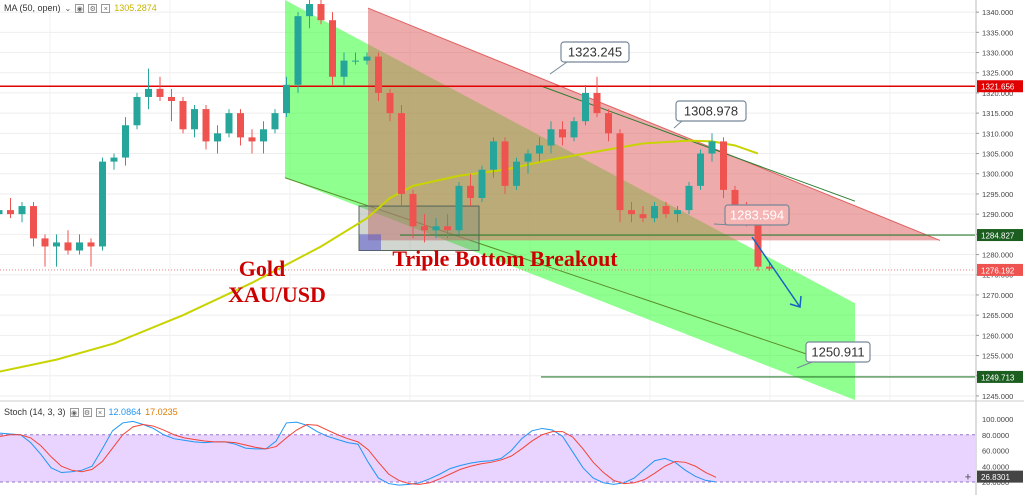 This screenshot has width=1024, height=495. Describe the element at coordinates (997, 255) in the screenshot. I see `y-tick-label: 1280.000` at that location.